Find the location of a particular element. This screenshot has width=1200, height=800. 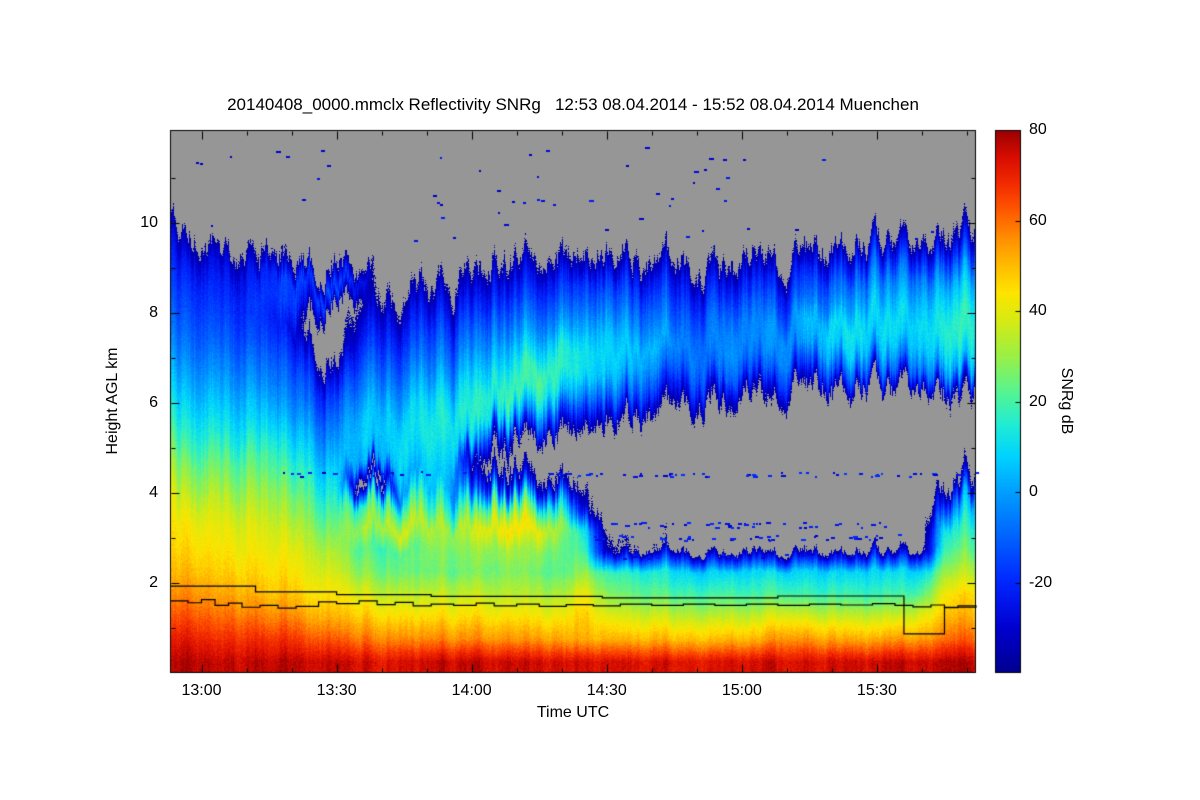

x-tick-label: 14:00 is located at coordinates (471, 690).